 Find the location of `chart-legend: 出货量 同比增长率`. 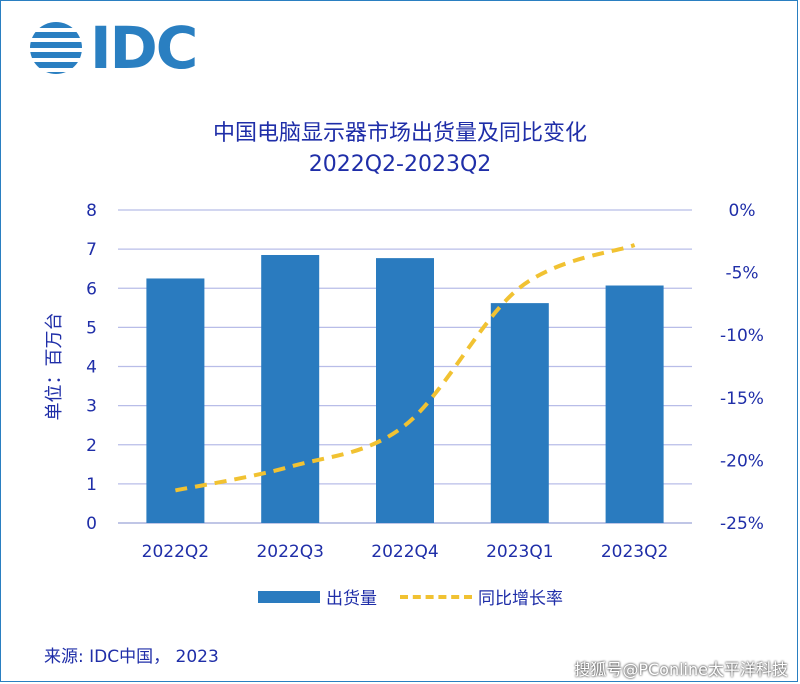

chart-legend: 出货量 同比增长率 is located at coordinates (400, 596).